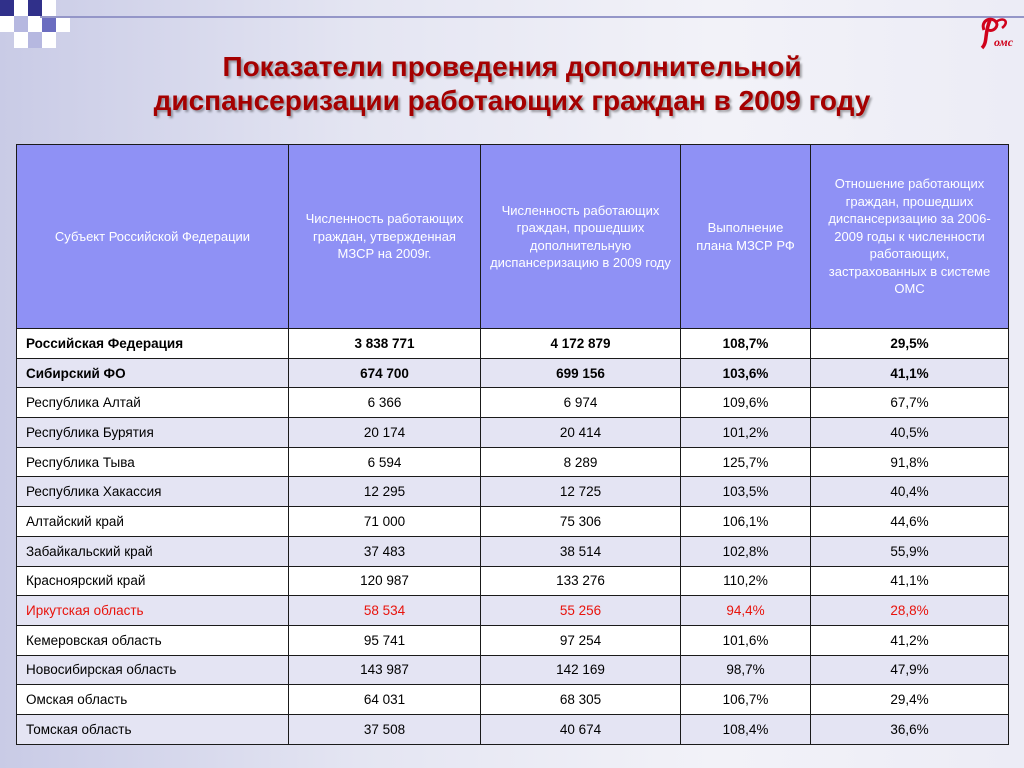 This screenshot has height=768, width=1024. What do you see at coordinates (909, 521) in the screenshot?
I see `cell-coverage-ratio: 44,6%` at bounding box center [909, 521].